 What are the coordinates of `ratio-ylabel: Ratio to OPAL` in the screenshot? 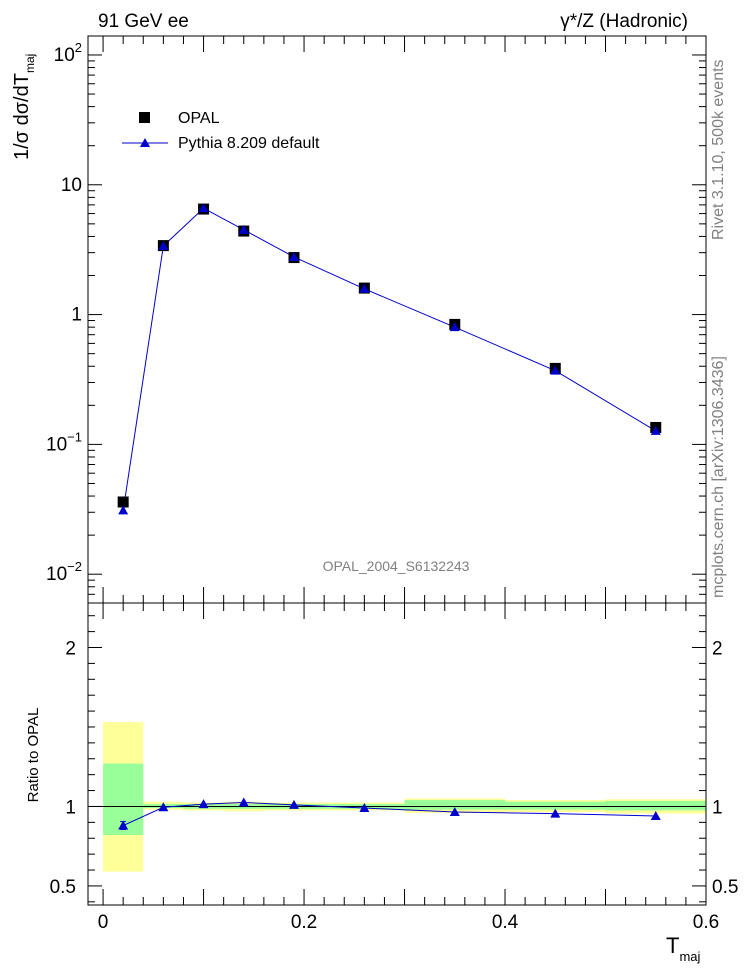 It's located at (33, 755).